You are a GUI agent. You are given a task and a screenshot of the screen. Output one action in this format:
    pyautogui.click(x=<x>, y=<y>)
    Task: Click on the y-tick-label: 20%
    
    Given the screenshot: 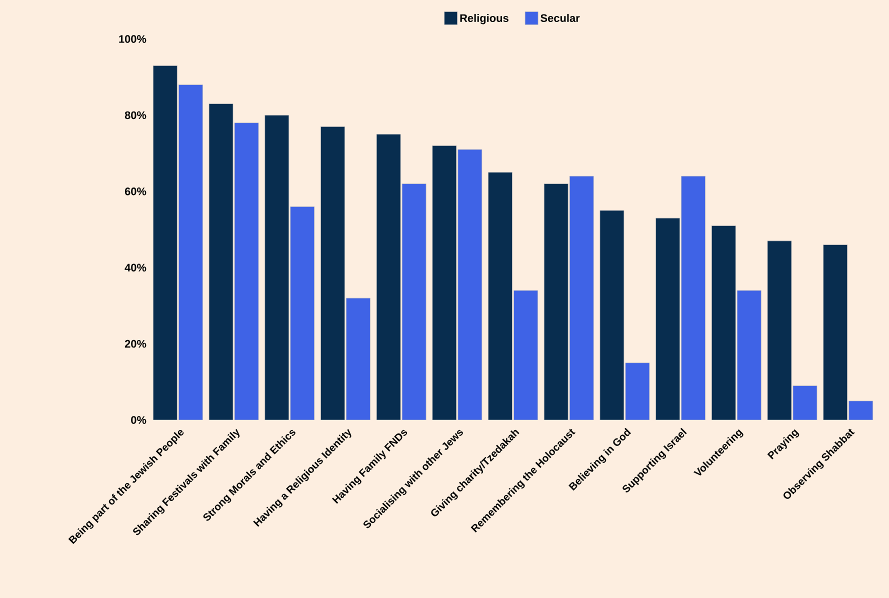 What is the action you would take?
    pyautogui.click(x=135, y=344)
    